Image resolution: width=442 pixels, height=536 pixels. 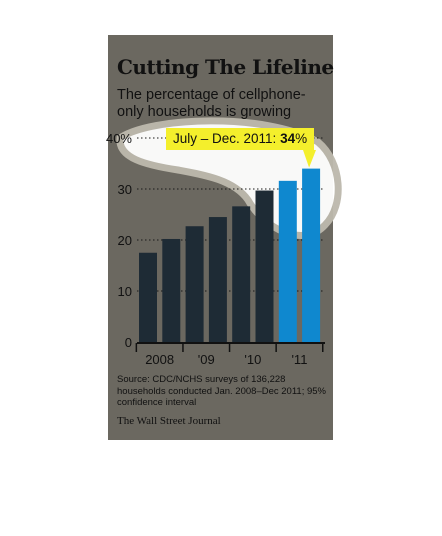 I want to click on x-tick-label: '09, so click(x=206, y=359).